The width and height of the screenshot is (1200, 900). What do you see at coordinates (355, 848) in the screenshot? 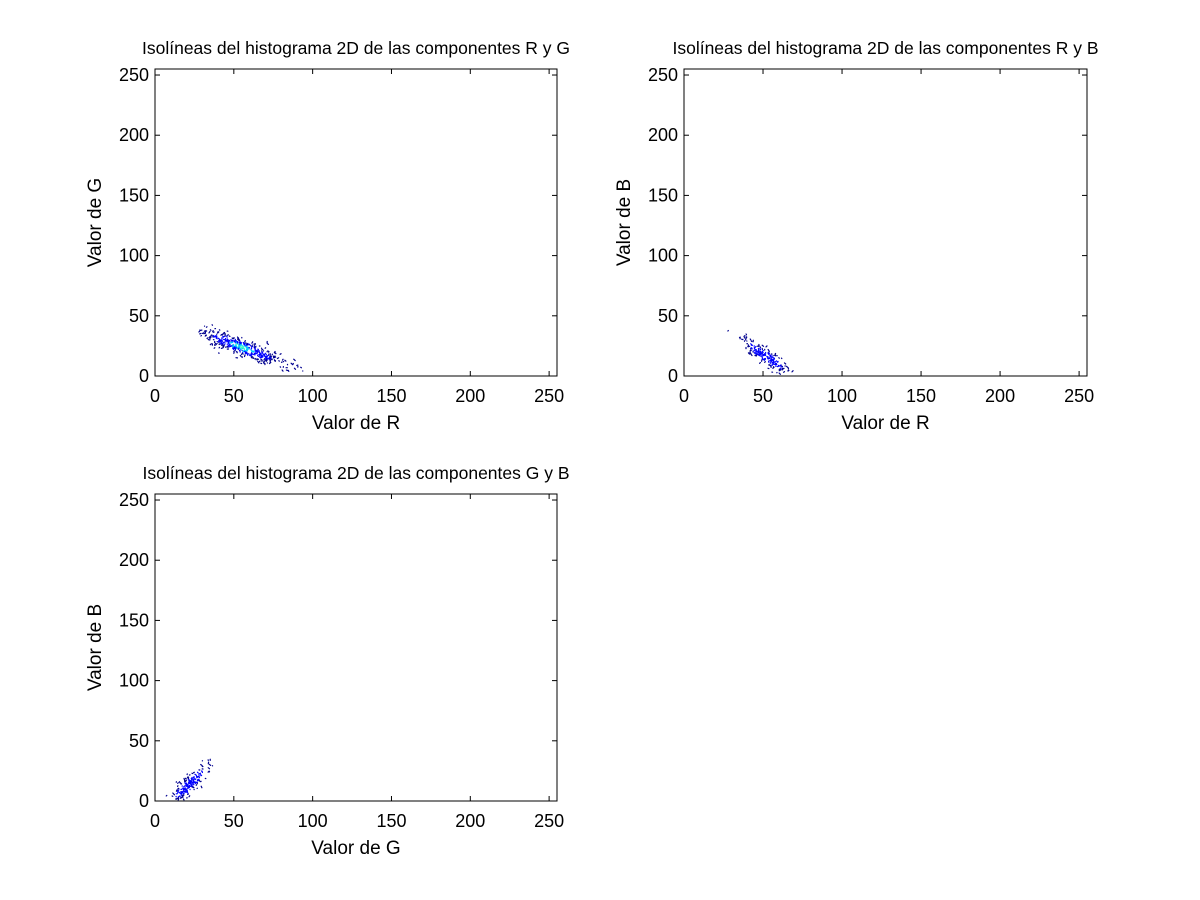
I see `x-axis-label: Valor de G` at bounding box center [355, 848].